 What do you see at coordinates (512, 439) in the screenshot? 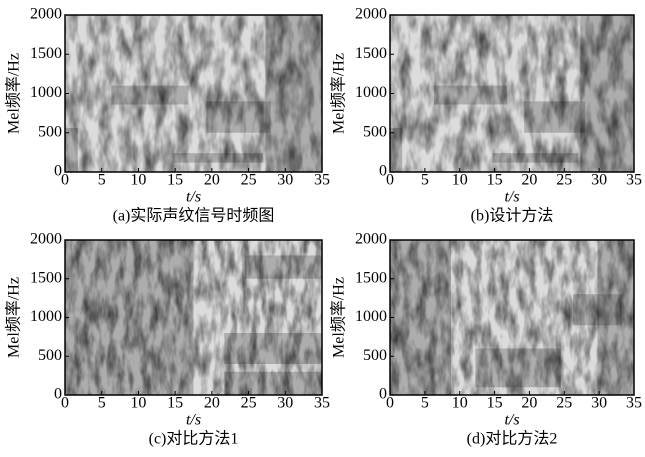
I see `caption: (d)对比方法2` at bounding box center [512, 439].